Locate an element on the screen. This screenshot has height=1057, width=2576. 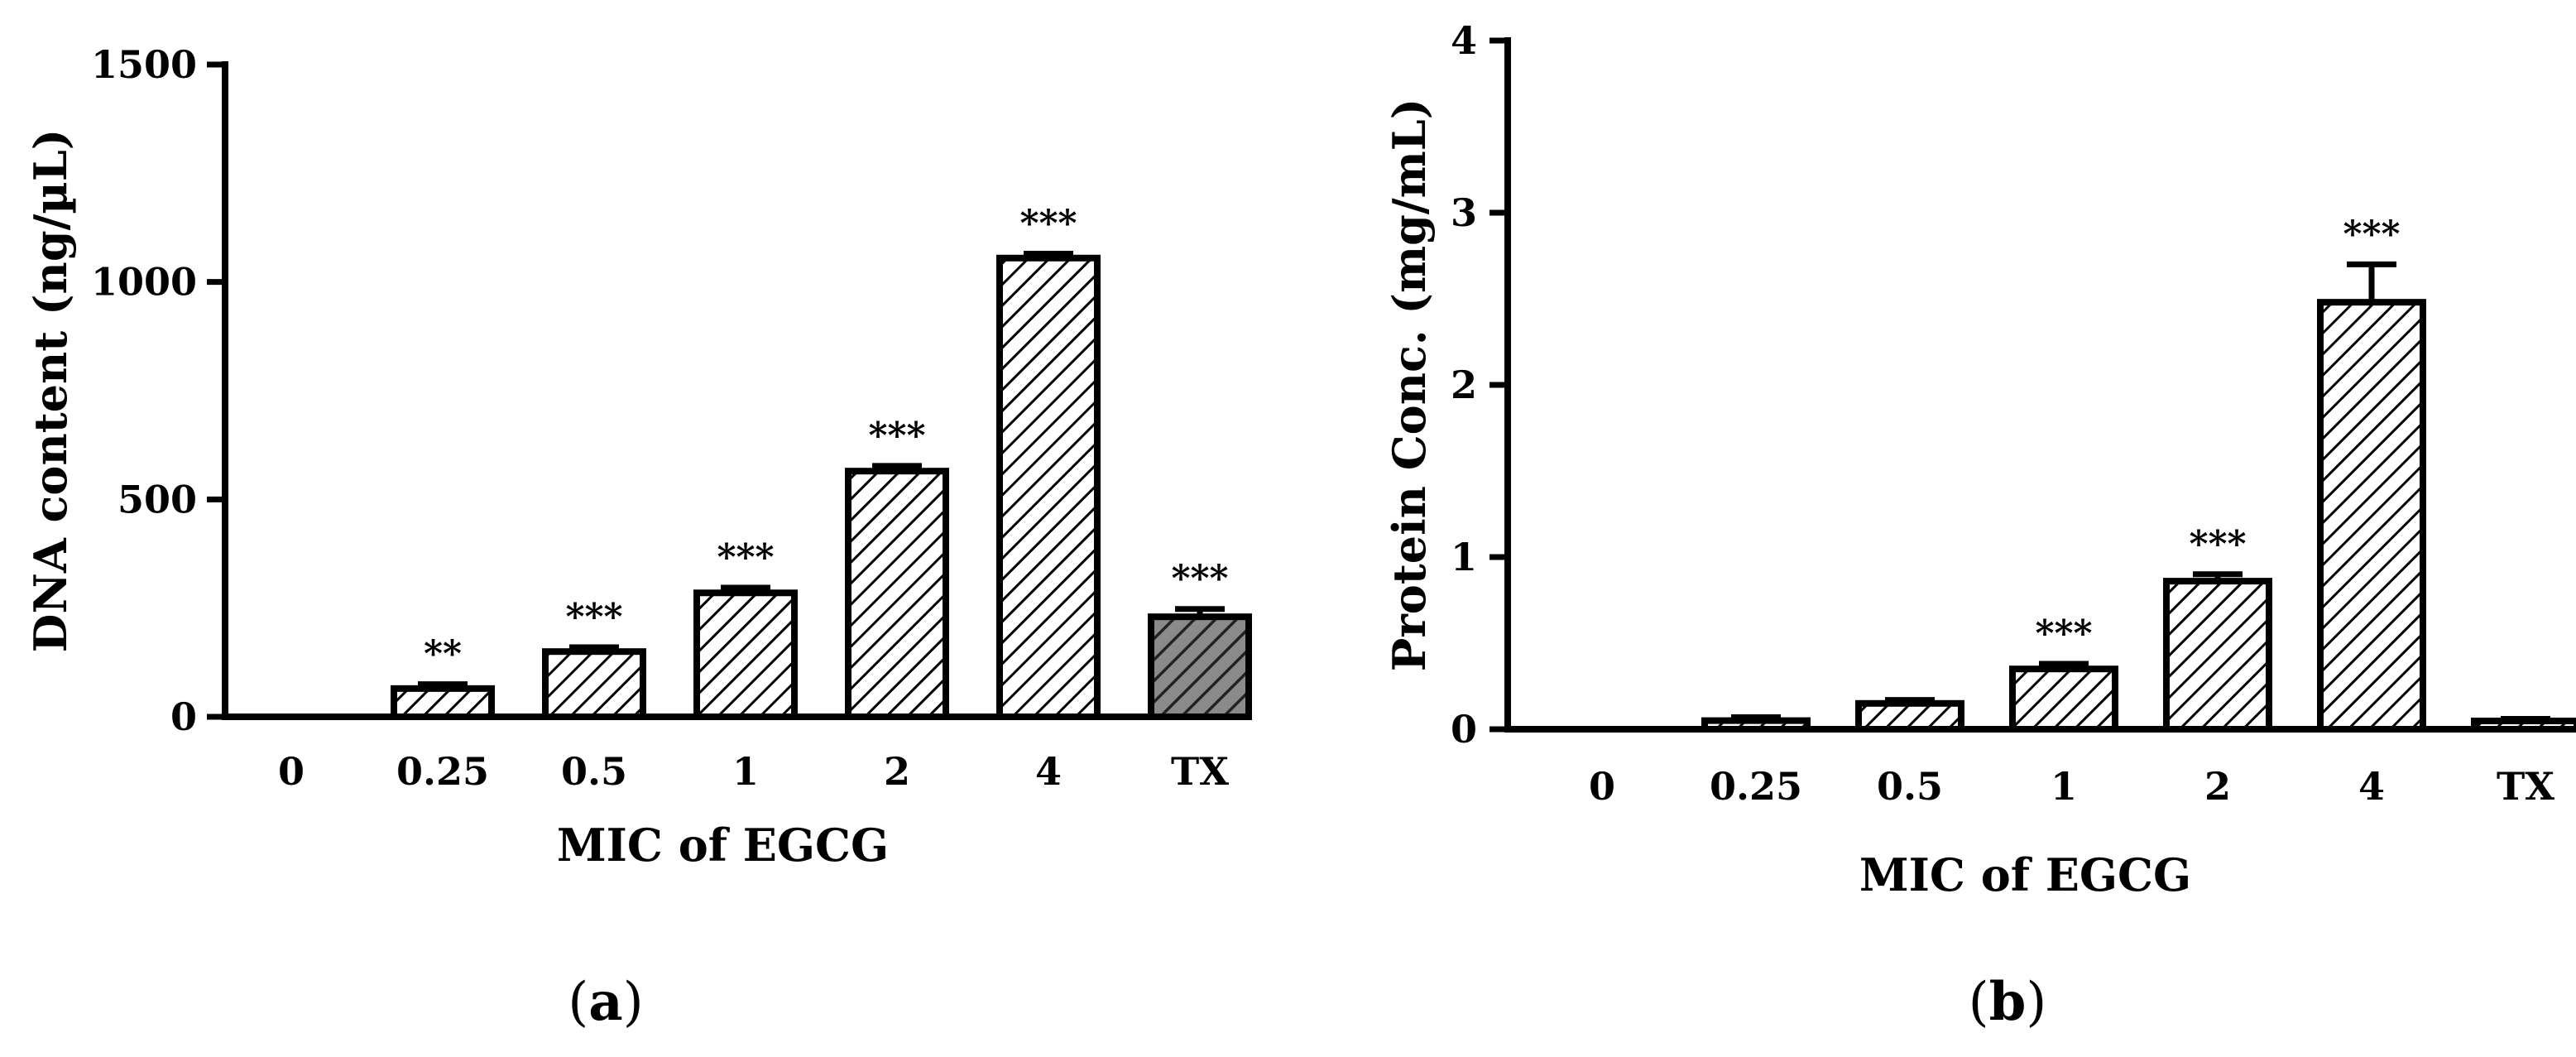
panel-a-x-tick-label: 1 is located at coordinates (745, 772).